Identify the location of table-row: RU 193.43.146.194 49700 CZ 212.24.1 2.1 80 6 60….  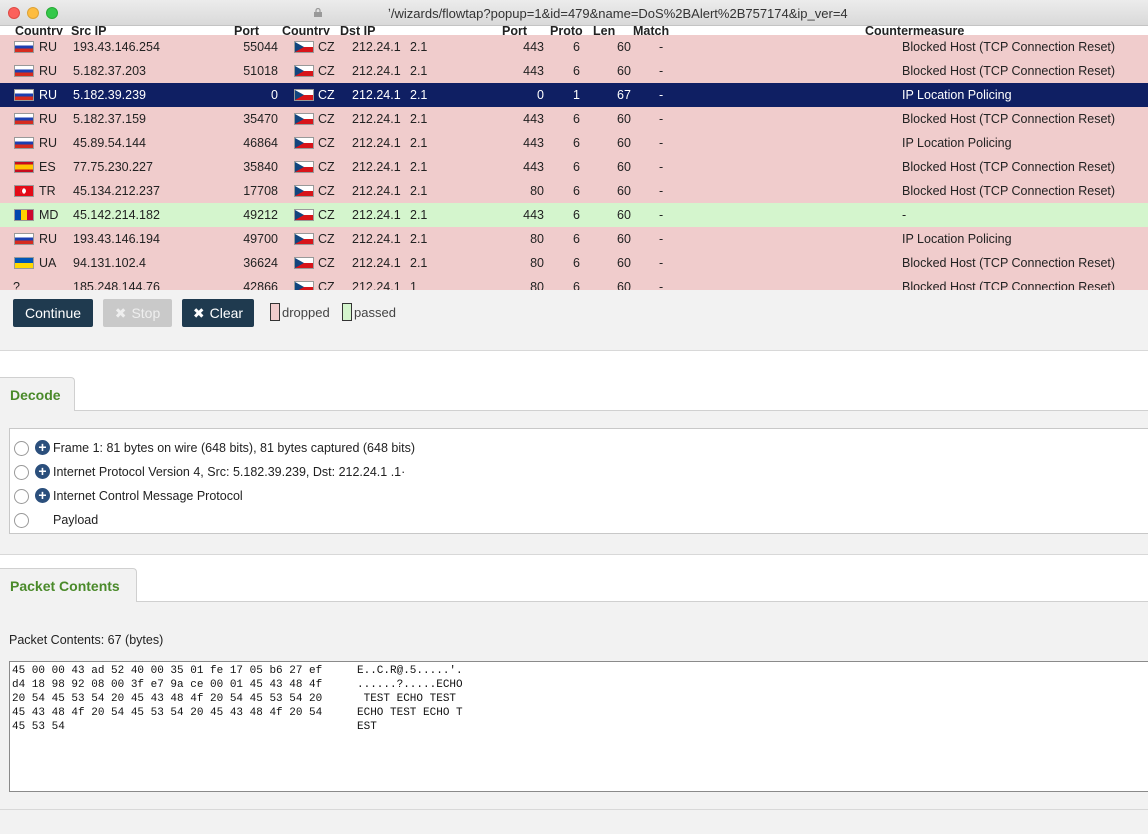
(574, 239).